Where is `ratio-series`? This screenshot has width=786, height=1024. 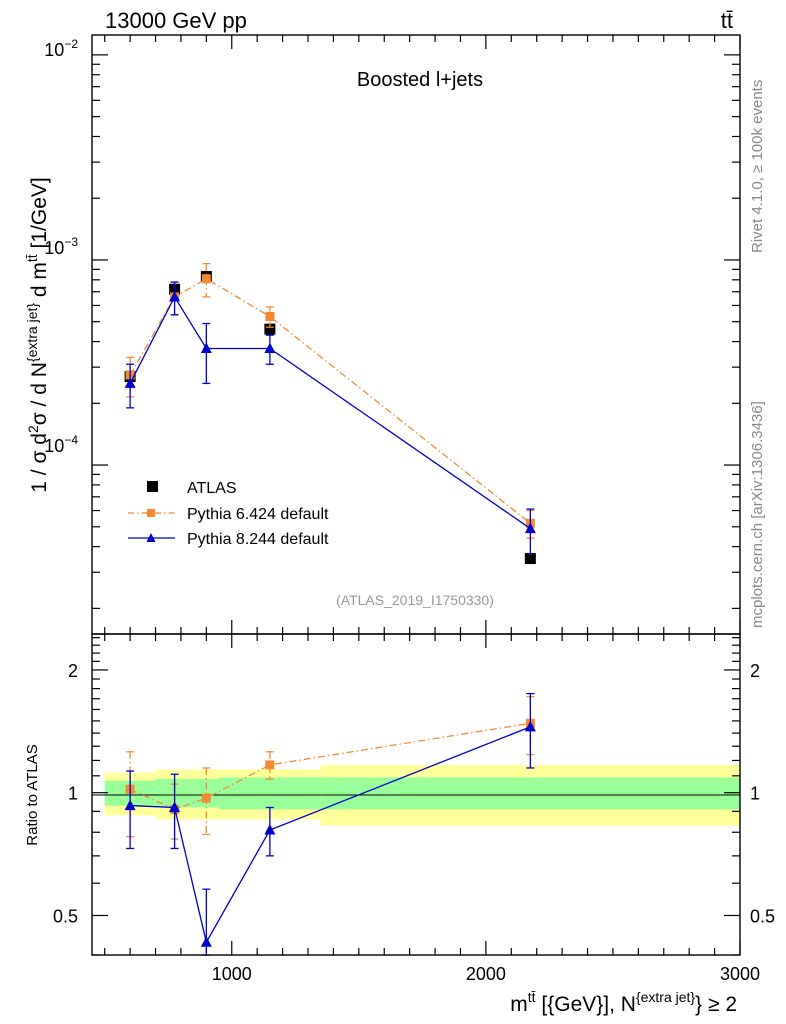 ratio-series is located at coordinates (330, 824).